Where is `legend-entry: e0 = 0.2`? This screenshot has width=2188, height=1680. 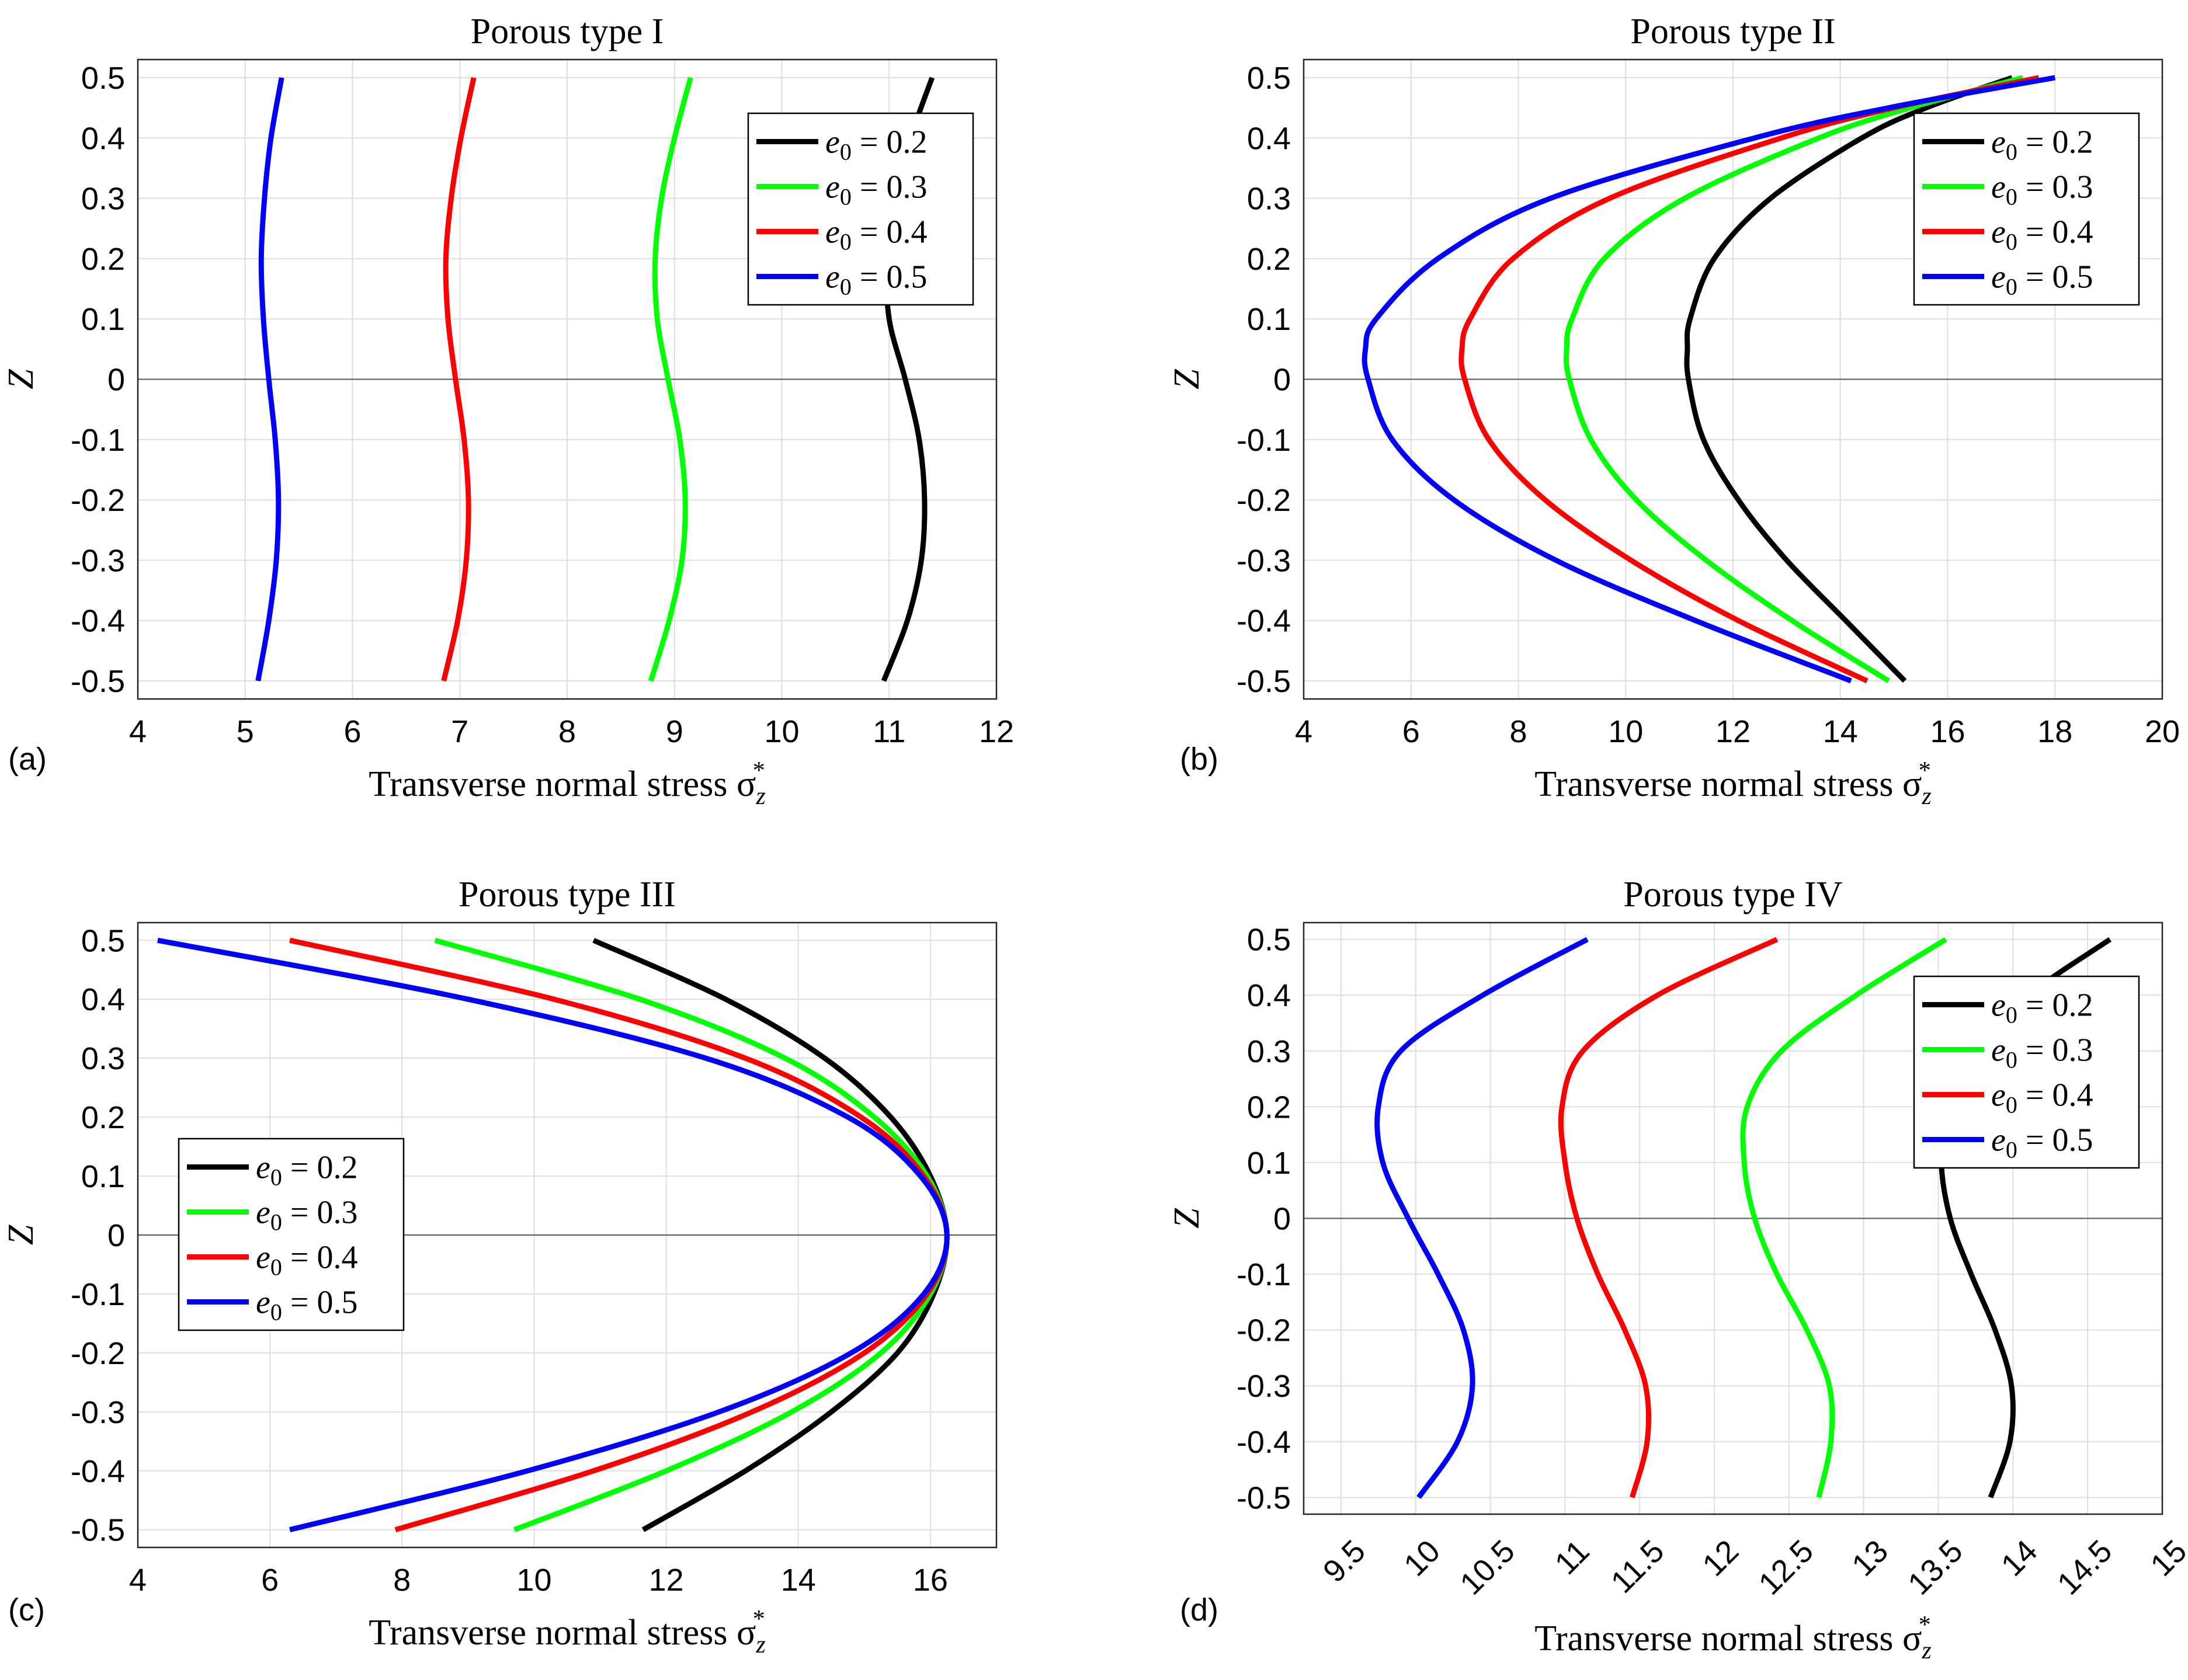
legend-entry: e0 = 0.2 is located at coordinates (2042, 144).